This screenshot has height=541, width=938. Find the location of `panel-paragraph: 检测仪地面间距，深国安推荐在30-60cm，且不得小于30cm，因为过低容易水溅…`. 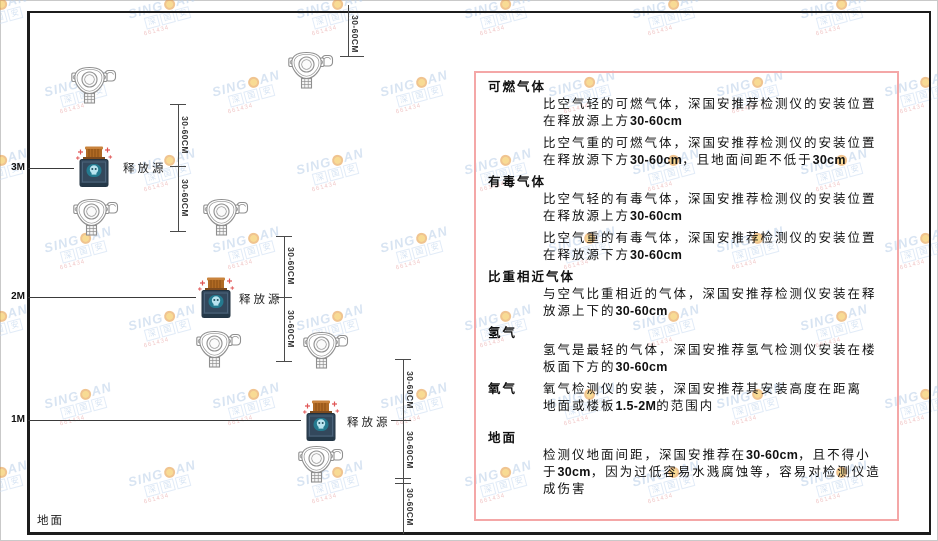

panel-paragraph: 检测仪地面间距，深国安推荐在30-60cm，且不得小于30cm，因为过低容易水溅… is located at coordinates (712, 472).